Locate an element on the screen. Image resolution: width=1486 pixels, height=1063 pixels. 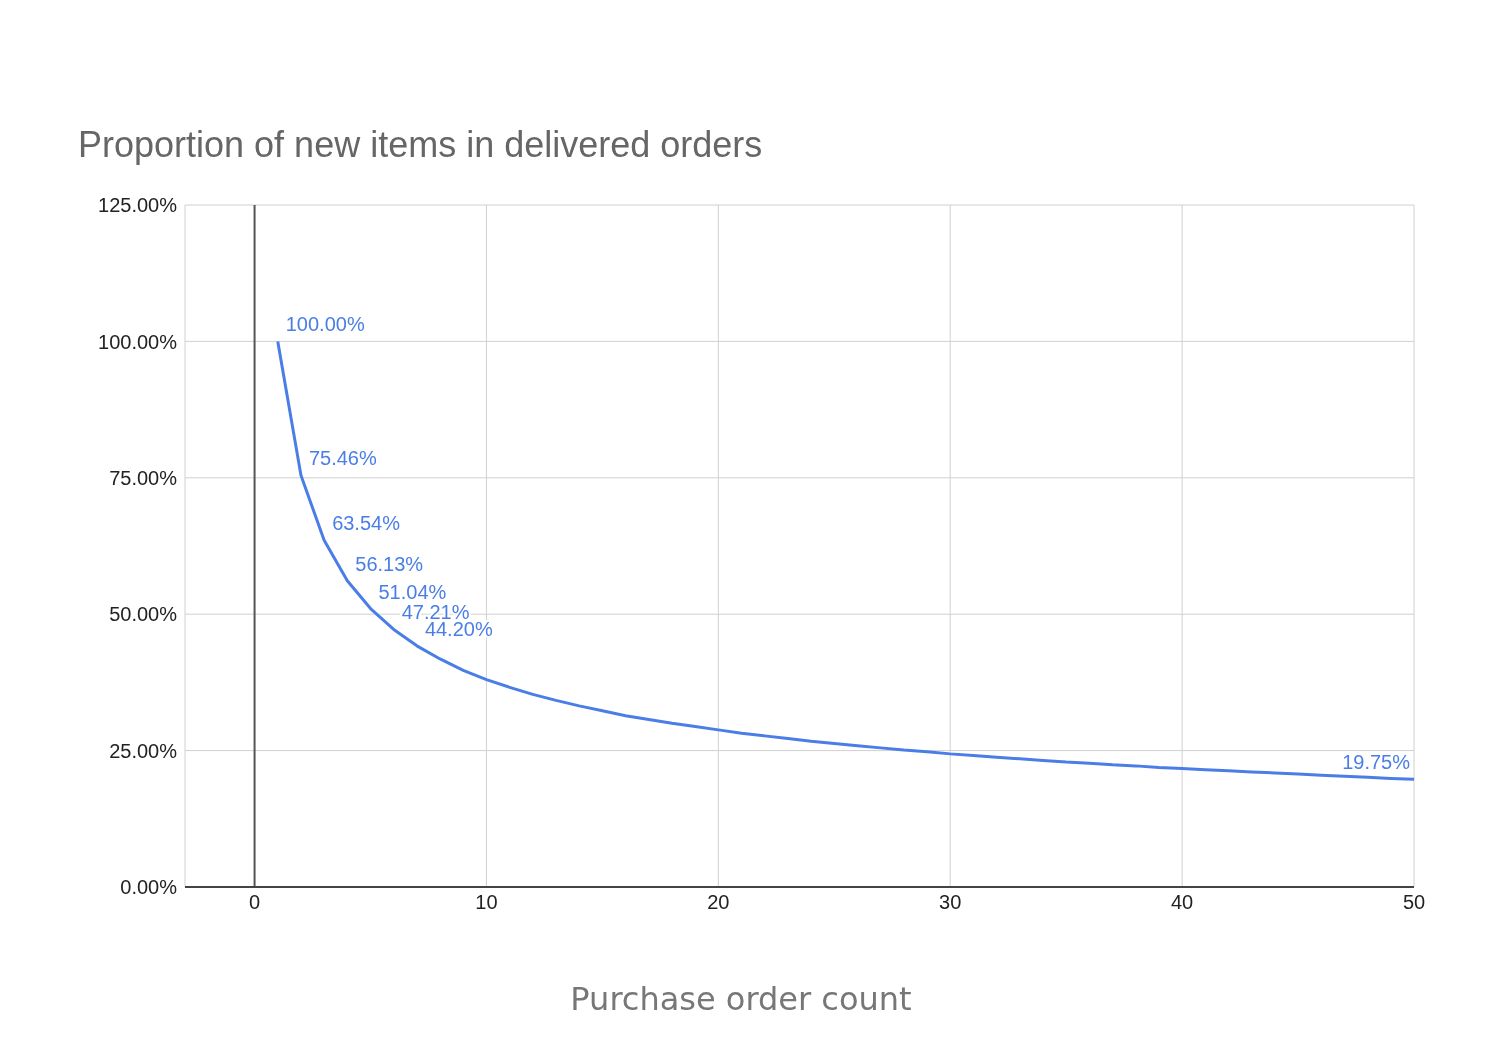
y-tick-label: 0.00% is located at coordinates (149, 887).